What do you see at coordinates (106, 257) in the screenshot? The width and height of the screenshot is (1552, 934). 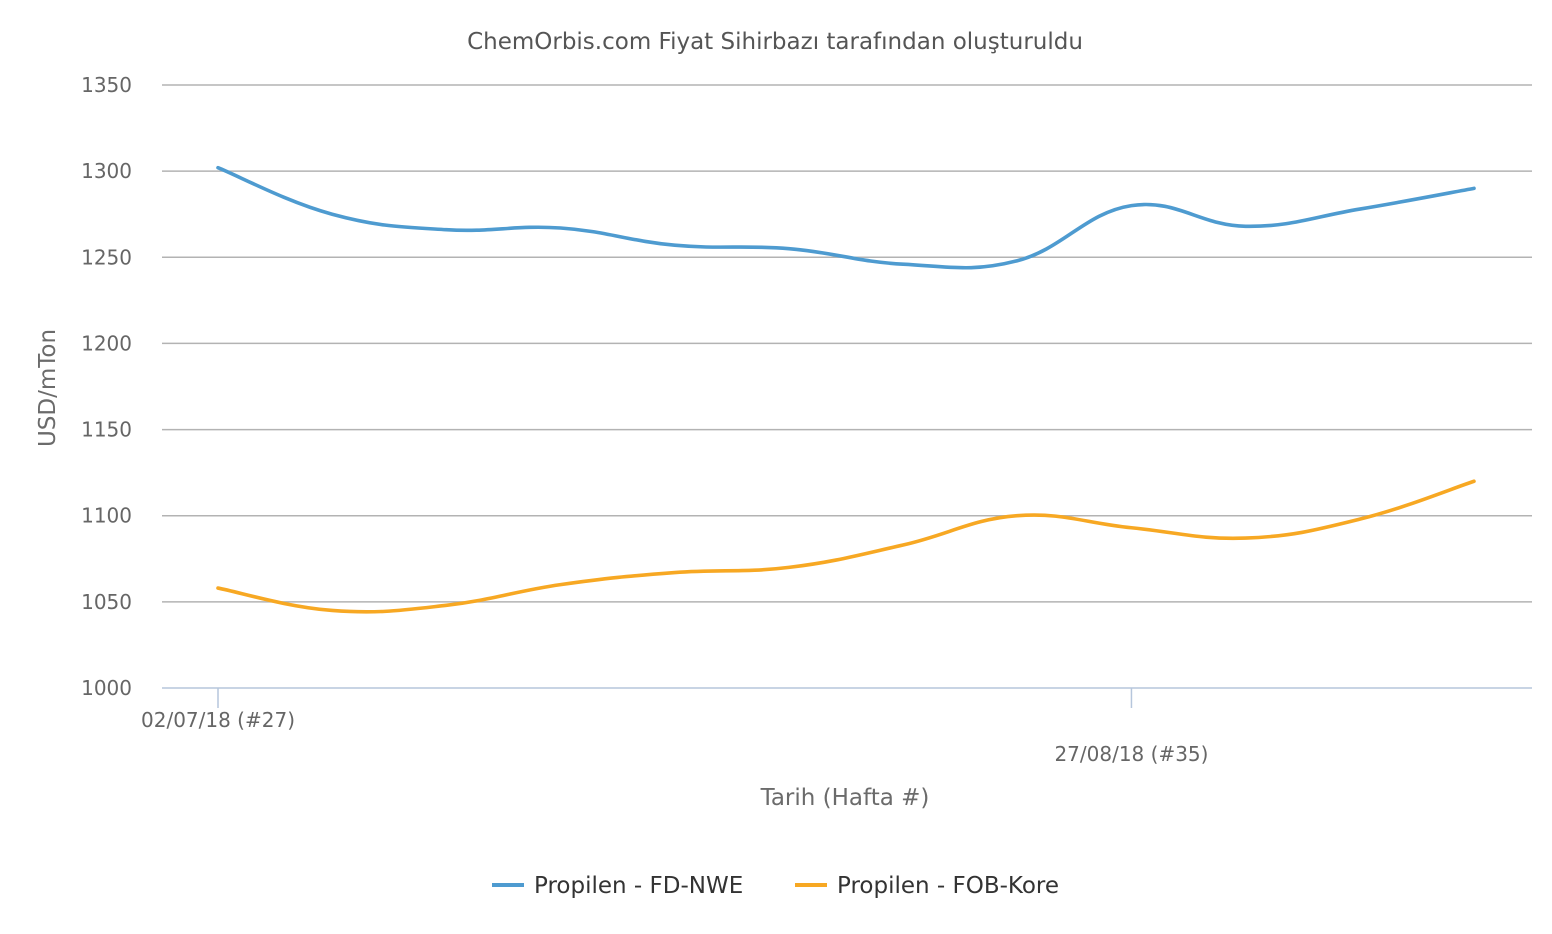 I see `y-tick-label-1250: 1250` at bounding box center [106, 257].